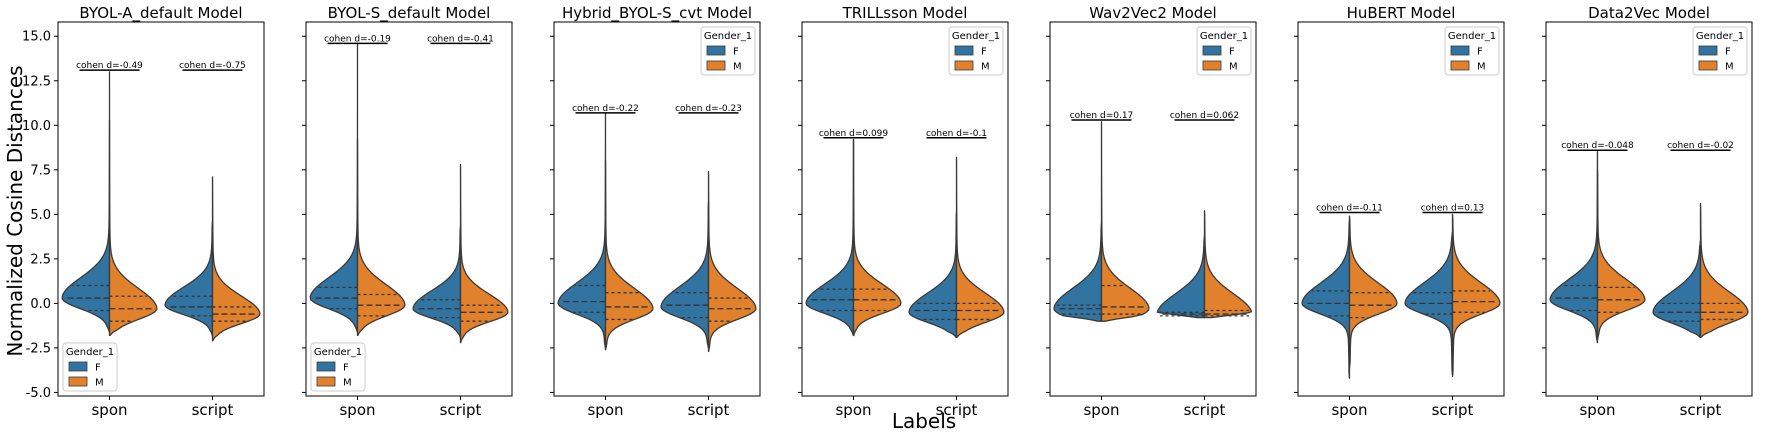  What do you see at coordinates (1700, 146) in the screenshot?
I see `annotation-label: cohen d=-0.02` at bounding box center [1700, 146].